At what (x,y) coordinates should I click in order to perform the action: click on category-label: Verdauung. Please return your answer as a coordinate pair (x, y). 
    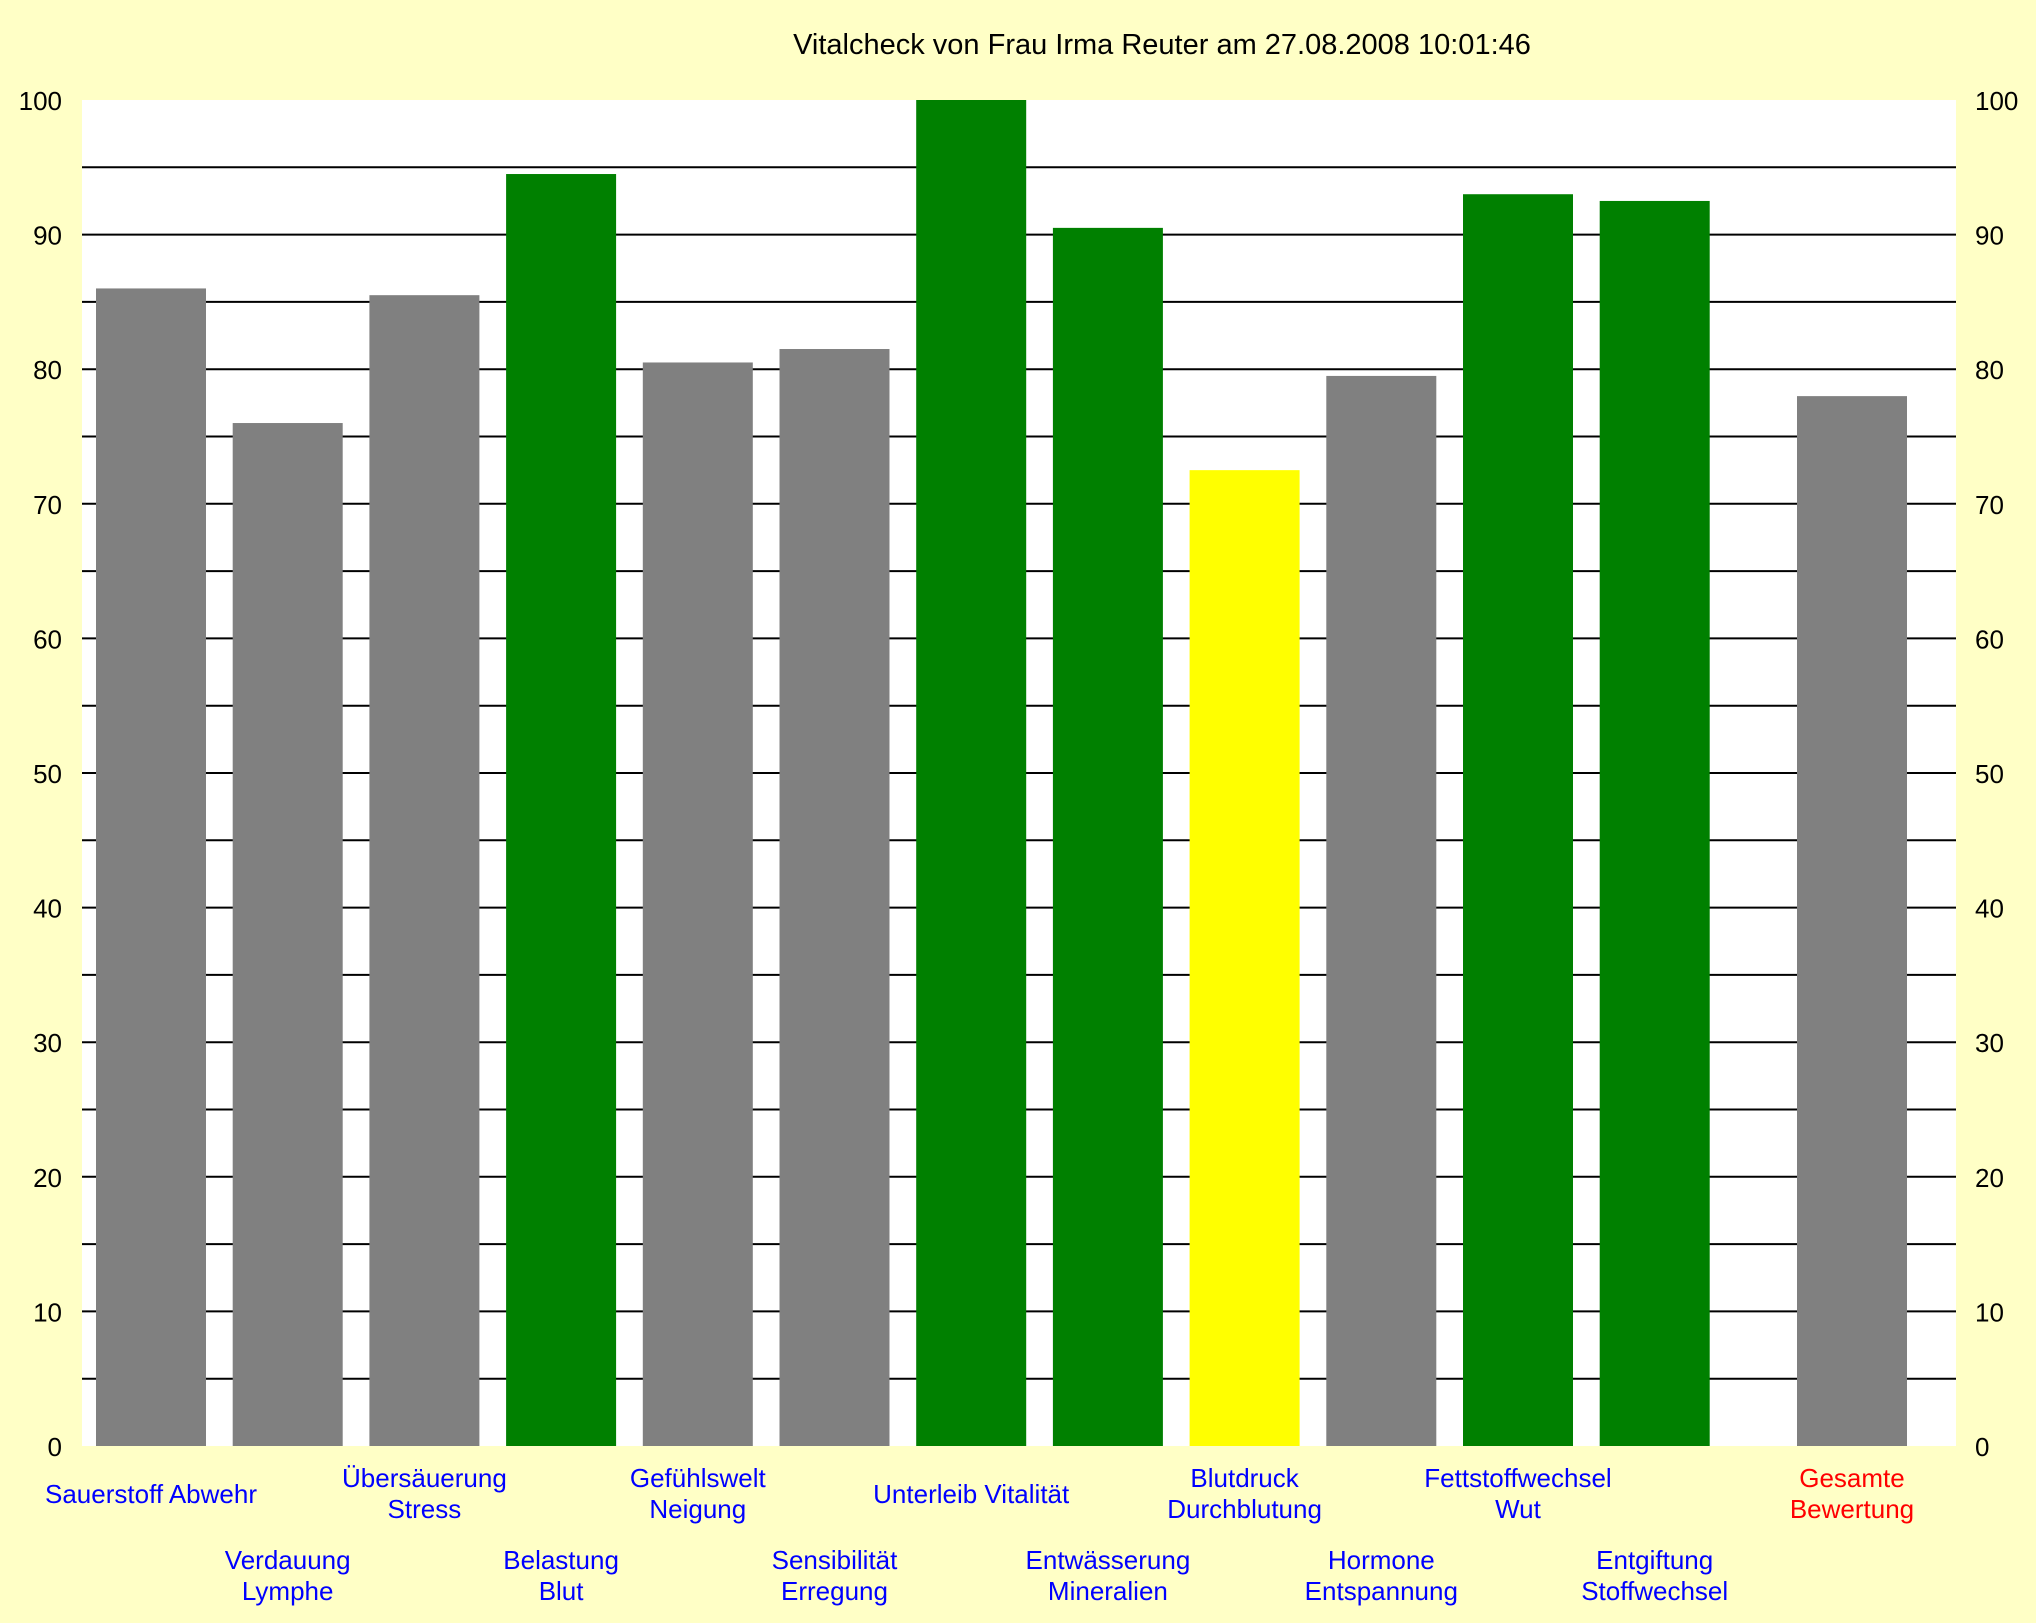
    Looking at the image, I should click on (288, 1560).